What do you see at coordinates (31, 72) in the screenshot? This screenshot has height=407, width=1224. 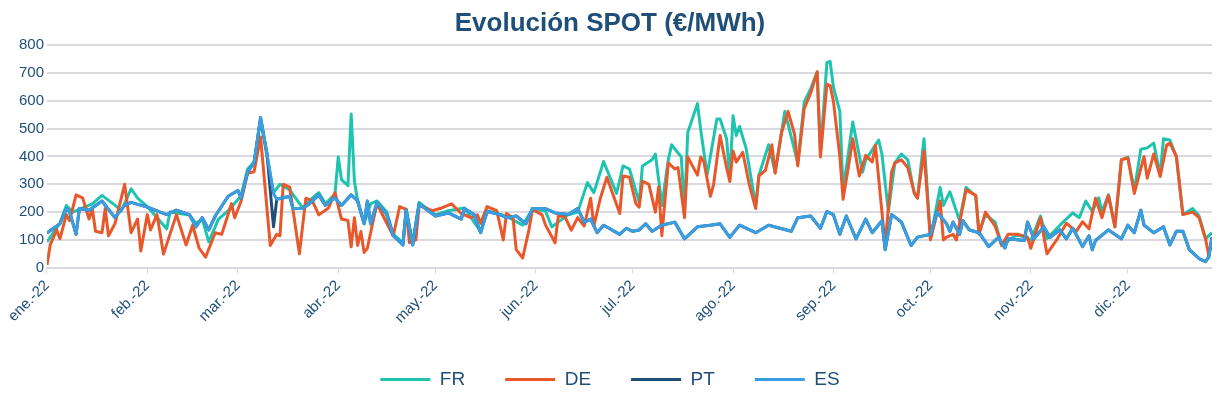 I see `y-tick-label: 700` at bounding box center [31, 72].